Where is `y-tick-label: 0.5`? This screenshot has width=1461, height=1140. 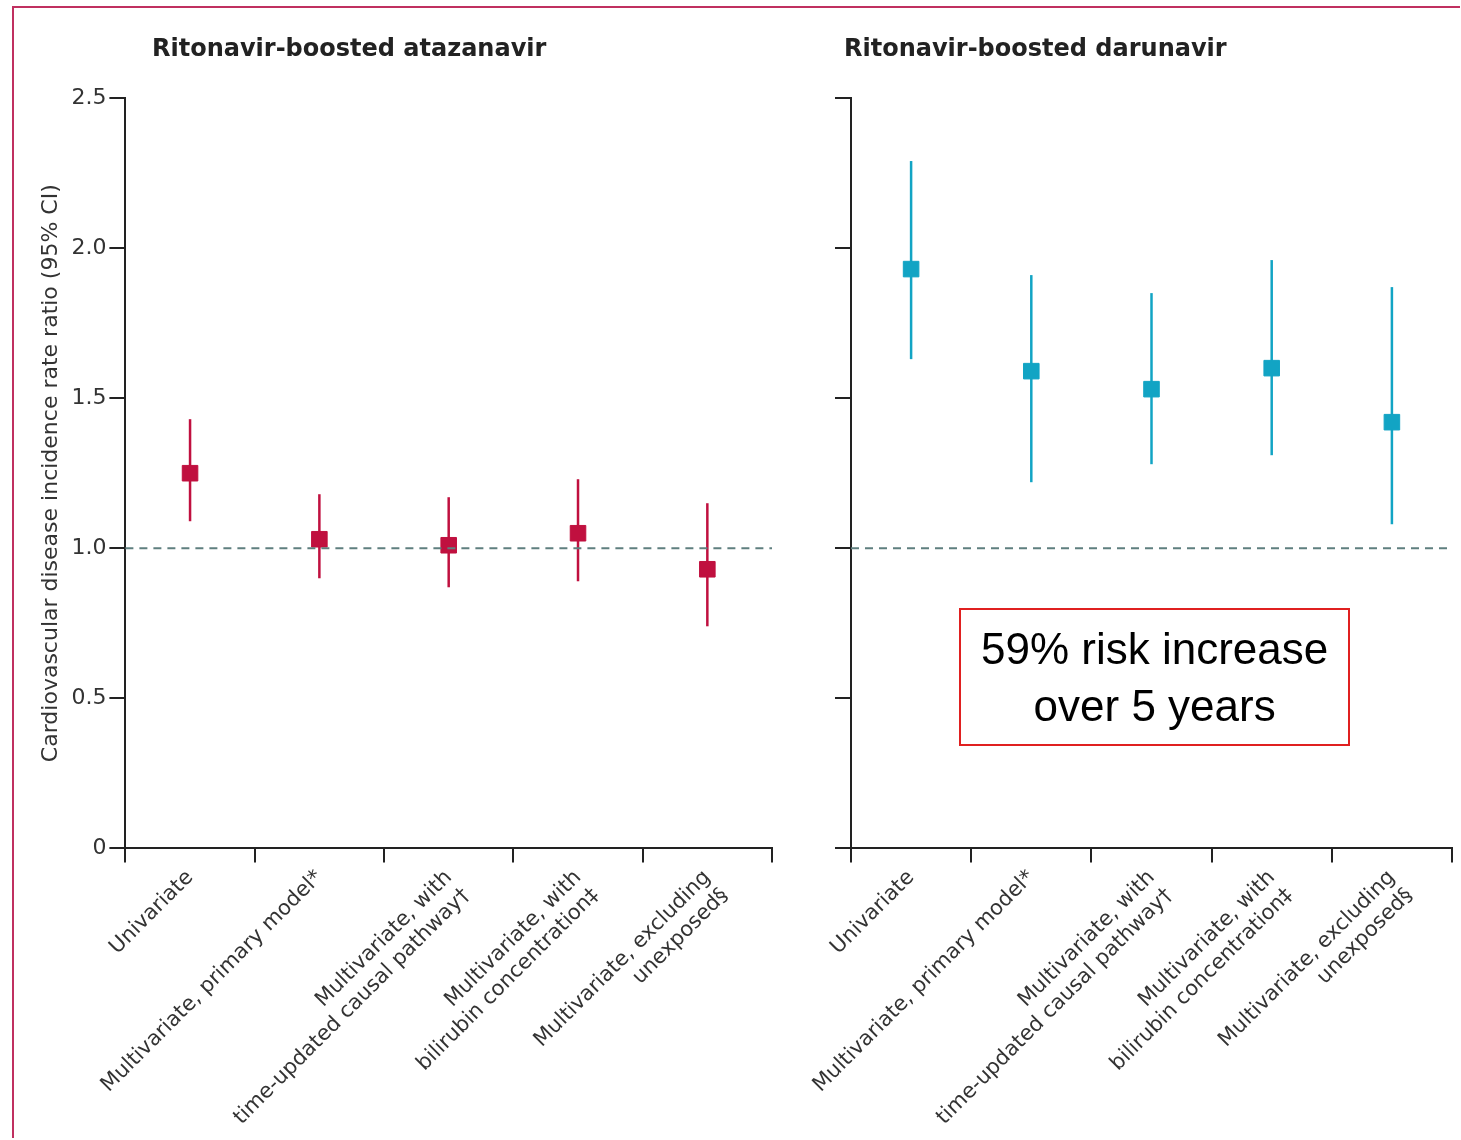
y-tick-label: 0.5 is located at coordinates (89, 697).